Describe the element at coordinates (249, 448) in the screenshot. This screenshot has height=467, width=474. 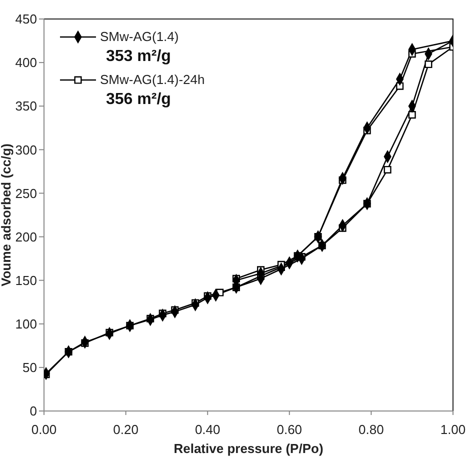
I see `x-axis-title: Relative pressure (P/Po)` at that location.